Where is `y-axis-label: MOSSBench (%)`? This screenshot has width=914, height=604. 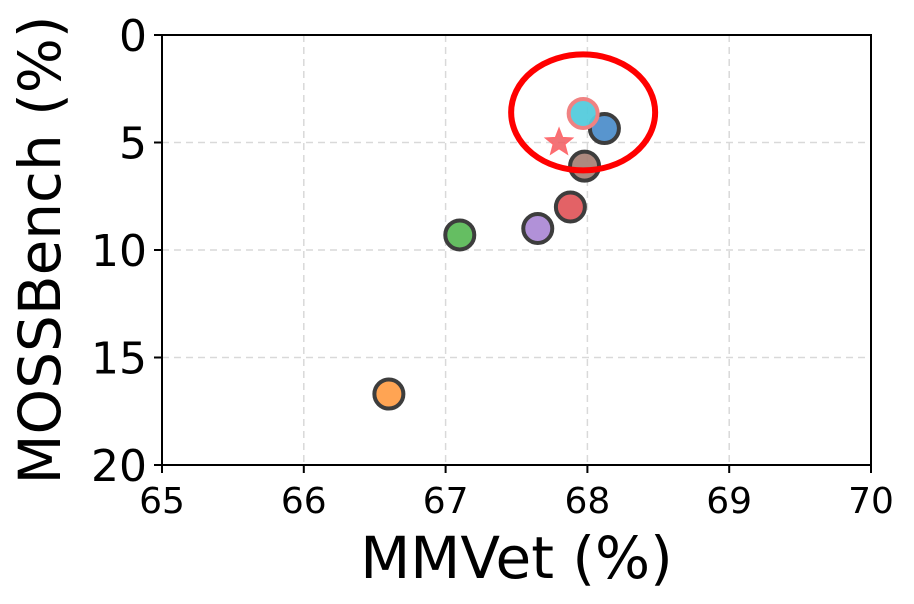
y-axis-label: MOSSBench (%) is located at coordinates (40, 249).